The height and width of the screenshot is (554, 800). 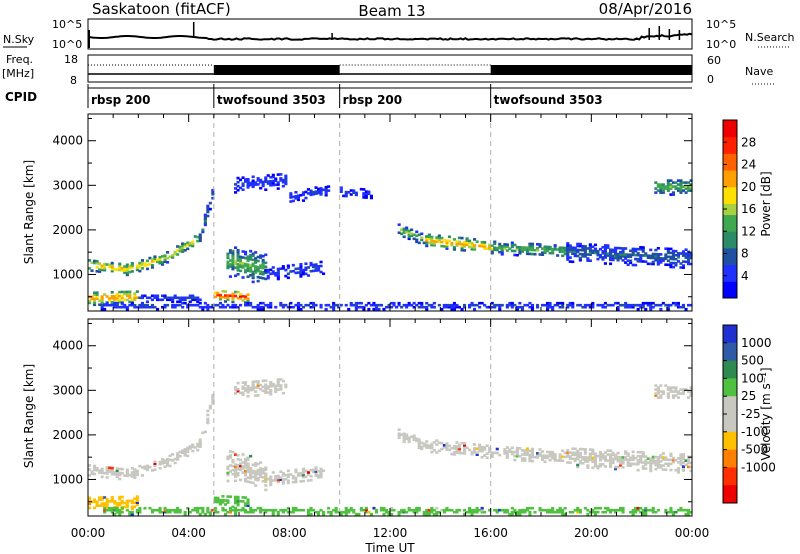 I want to click on colorbar-tick-label: 100, so click(x=752, y=378).